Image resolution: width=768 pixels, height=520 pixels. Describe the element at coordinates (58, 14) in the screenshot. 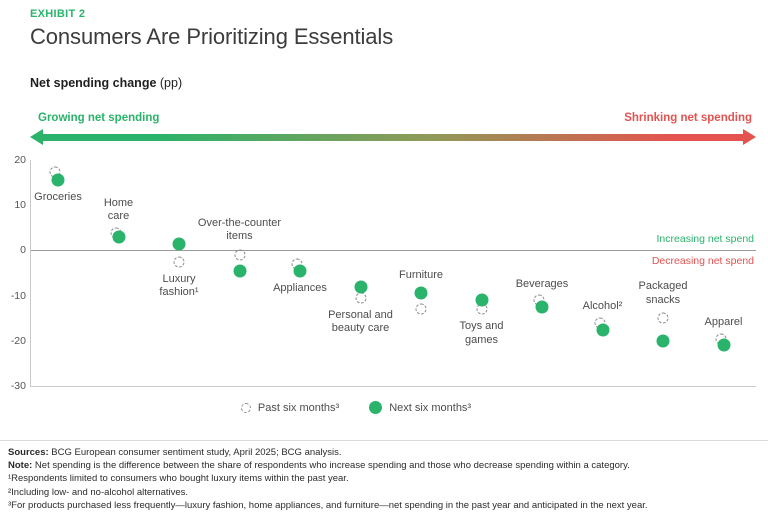

I see `exhibit-label: EXHIBIT 2` at that location.